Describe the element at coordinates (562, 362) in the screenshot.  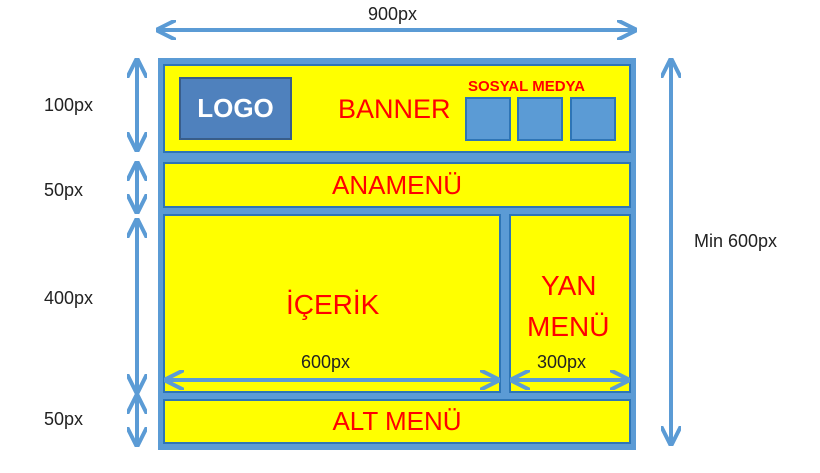
I see `sidebar-width-label: 300px` at that location.